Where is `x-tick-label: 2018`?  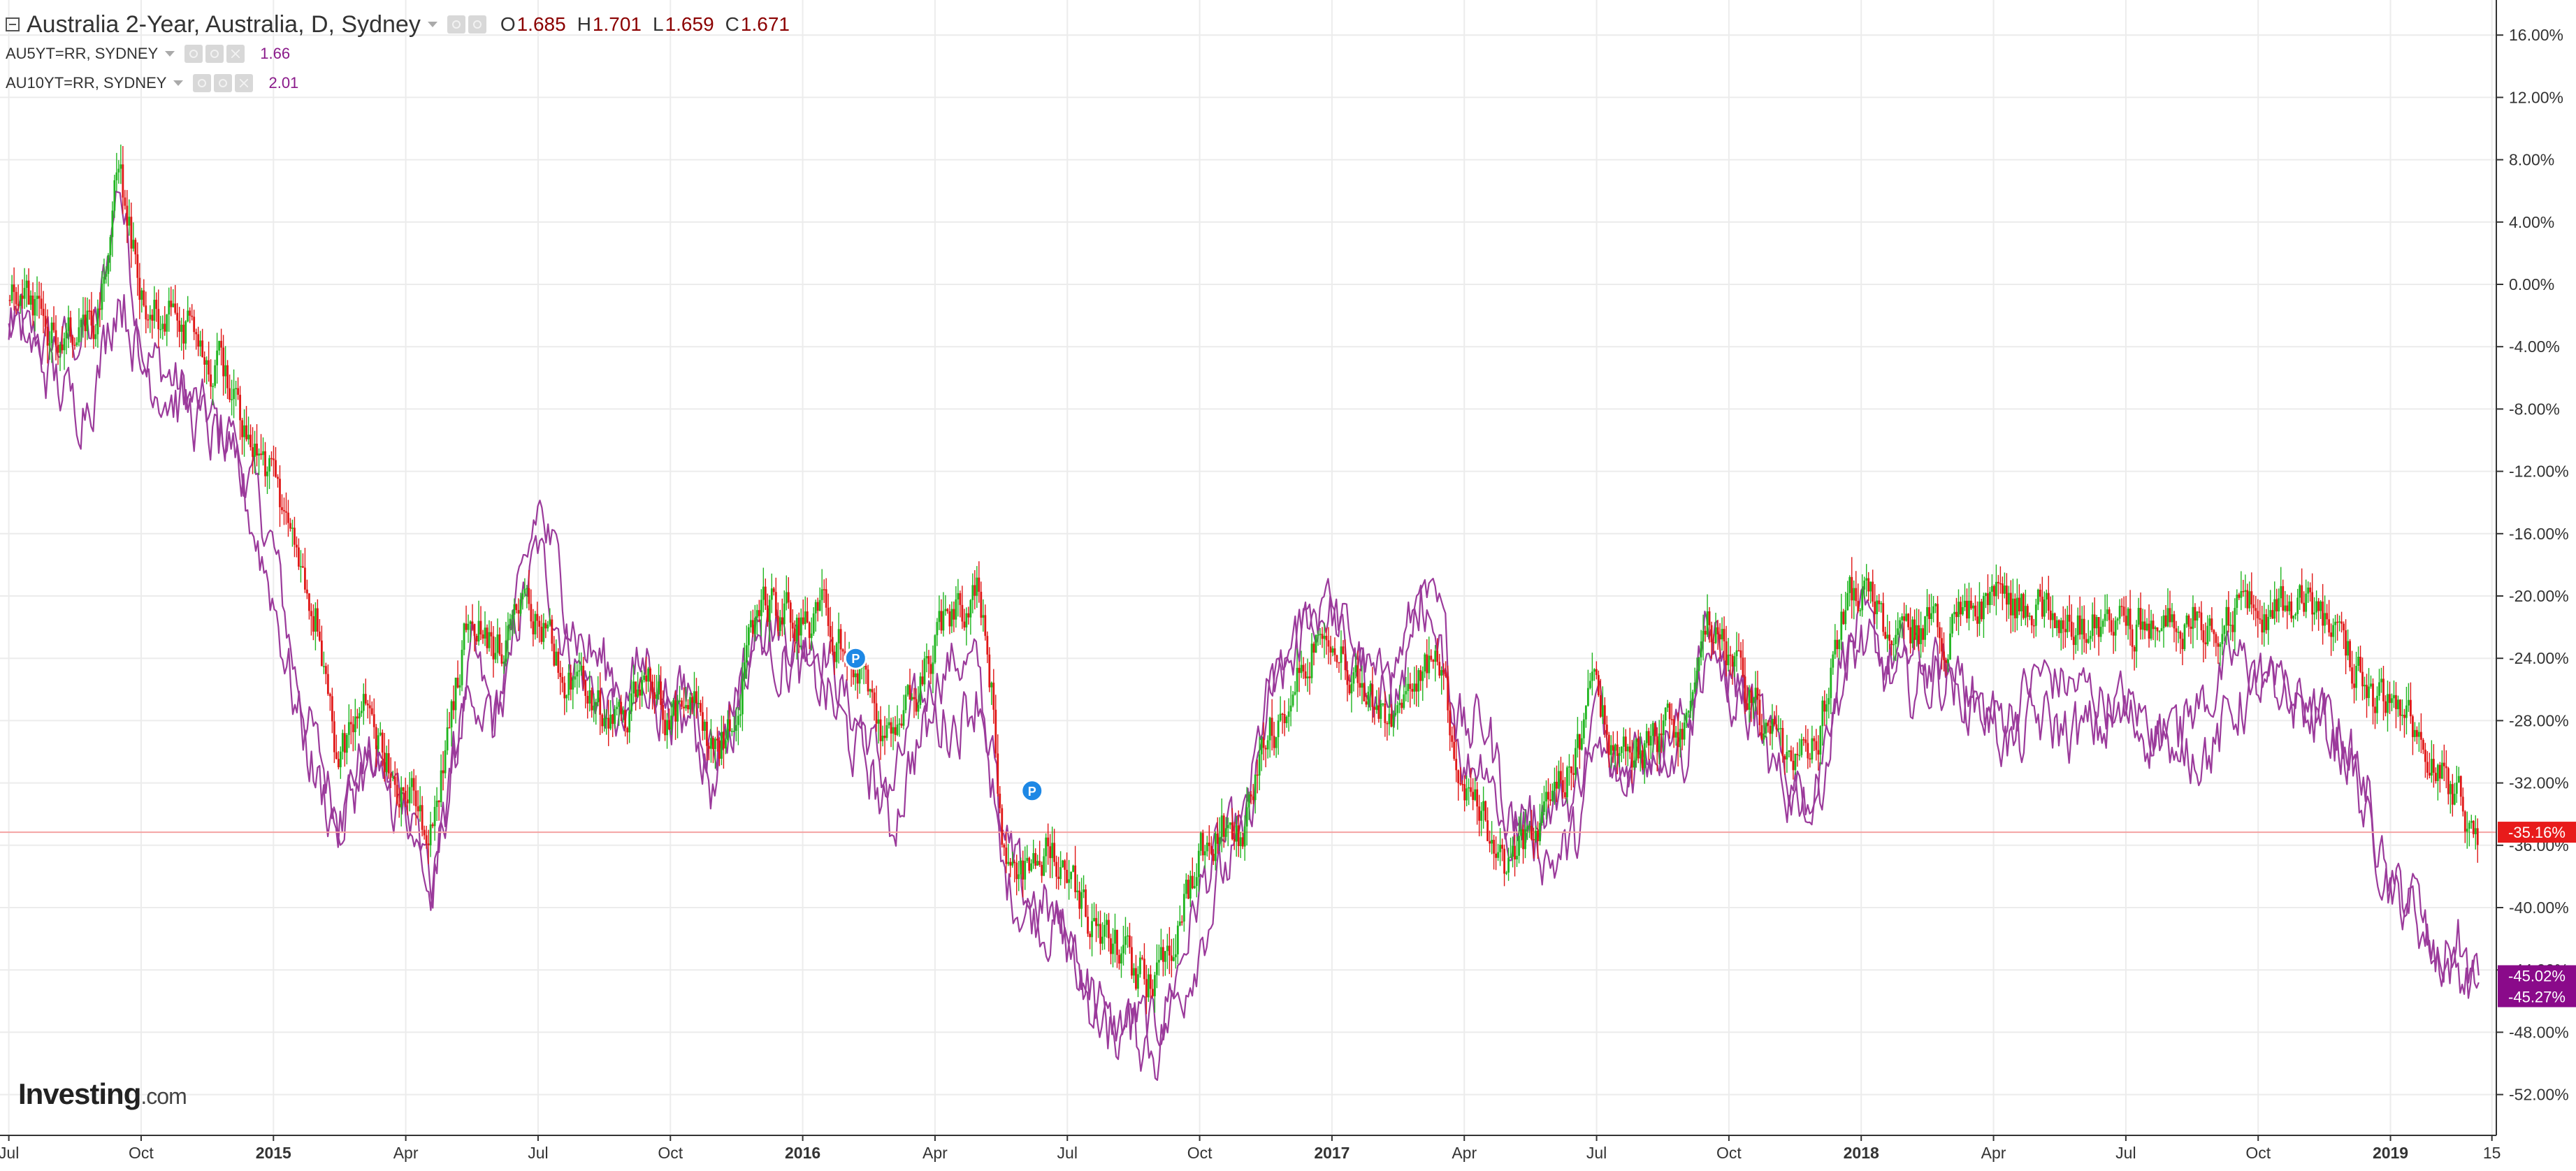
x-tick-label: 2018 is located at coordinates (1861, 1153).